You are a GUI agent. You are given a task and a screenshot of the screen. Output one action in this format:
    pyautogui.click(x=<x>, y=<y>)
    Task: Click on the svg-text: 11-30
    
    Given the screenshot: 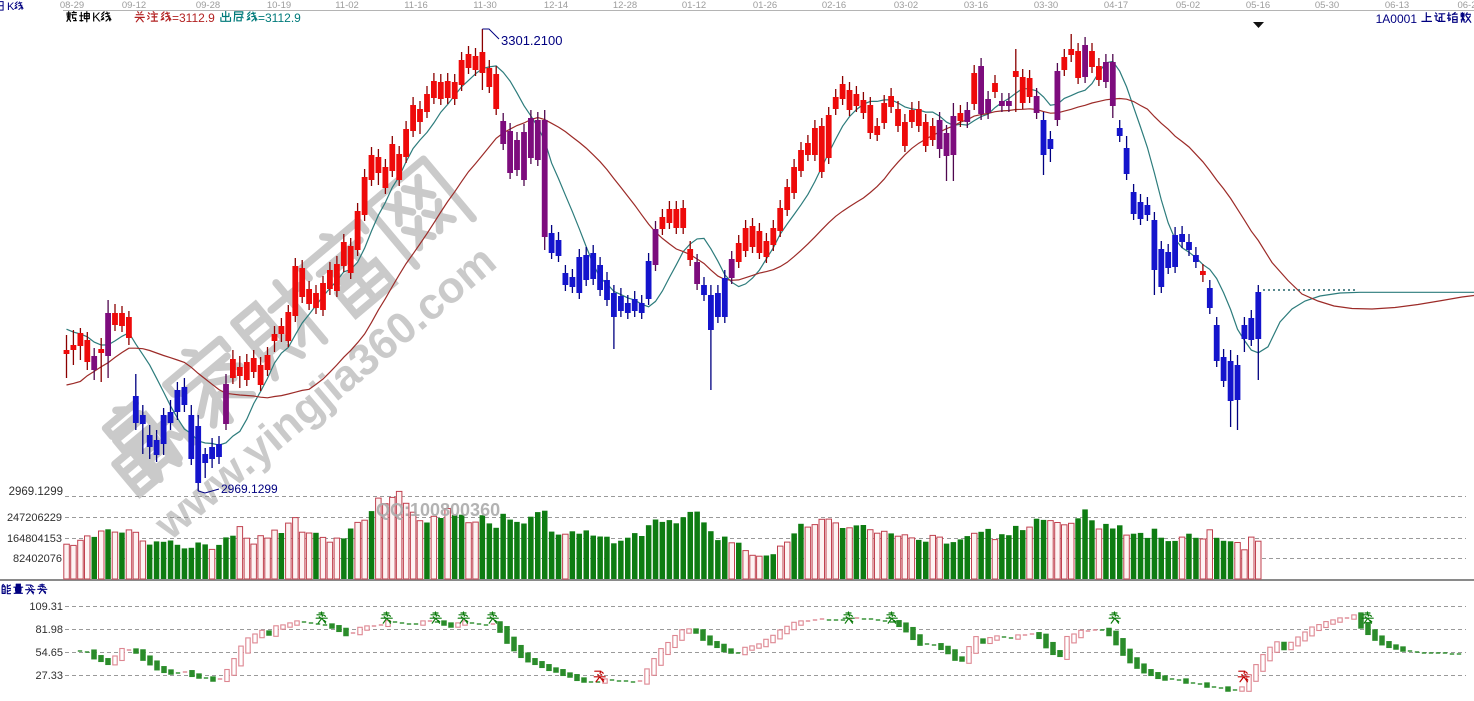 What is the action you would take?
    pyautogui.click(x=485, y=5)
    